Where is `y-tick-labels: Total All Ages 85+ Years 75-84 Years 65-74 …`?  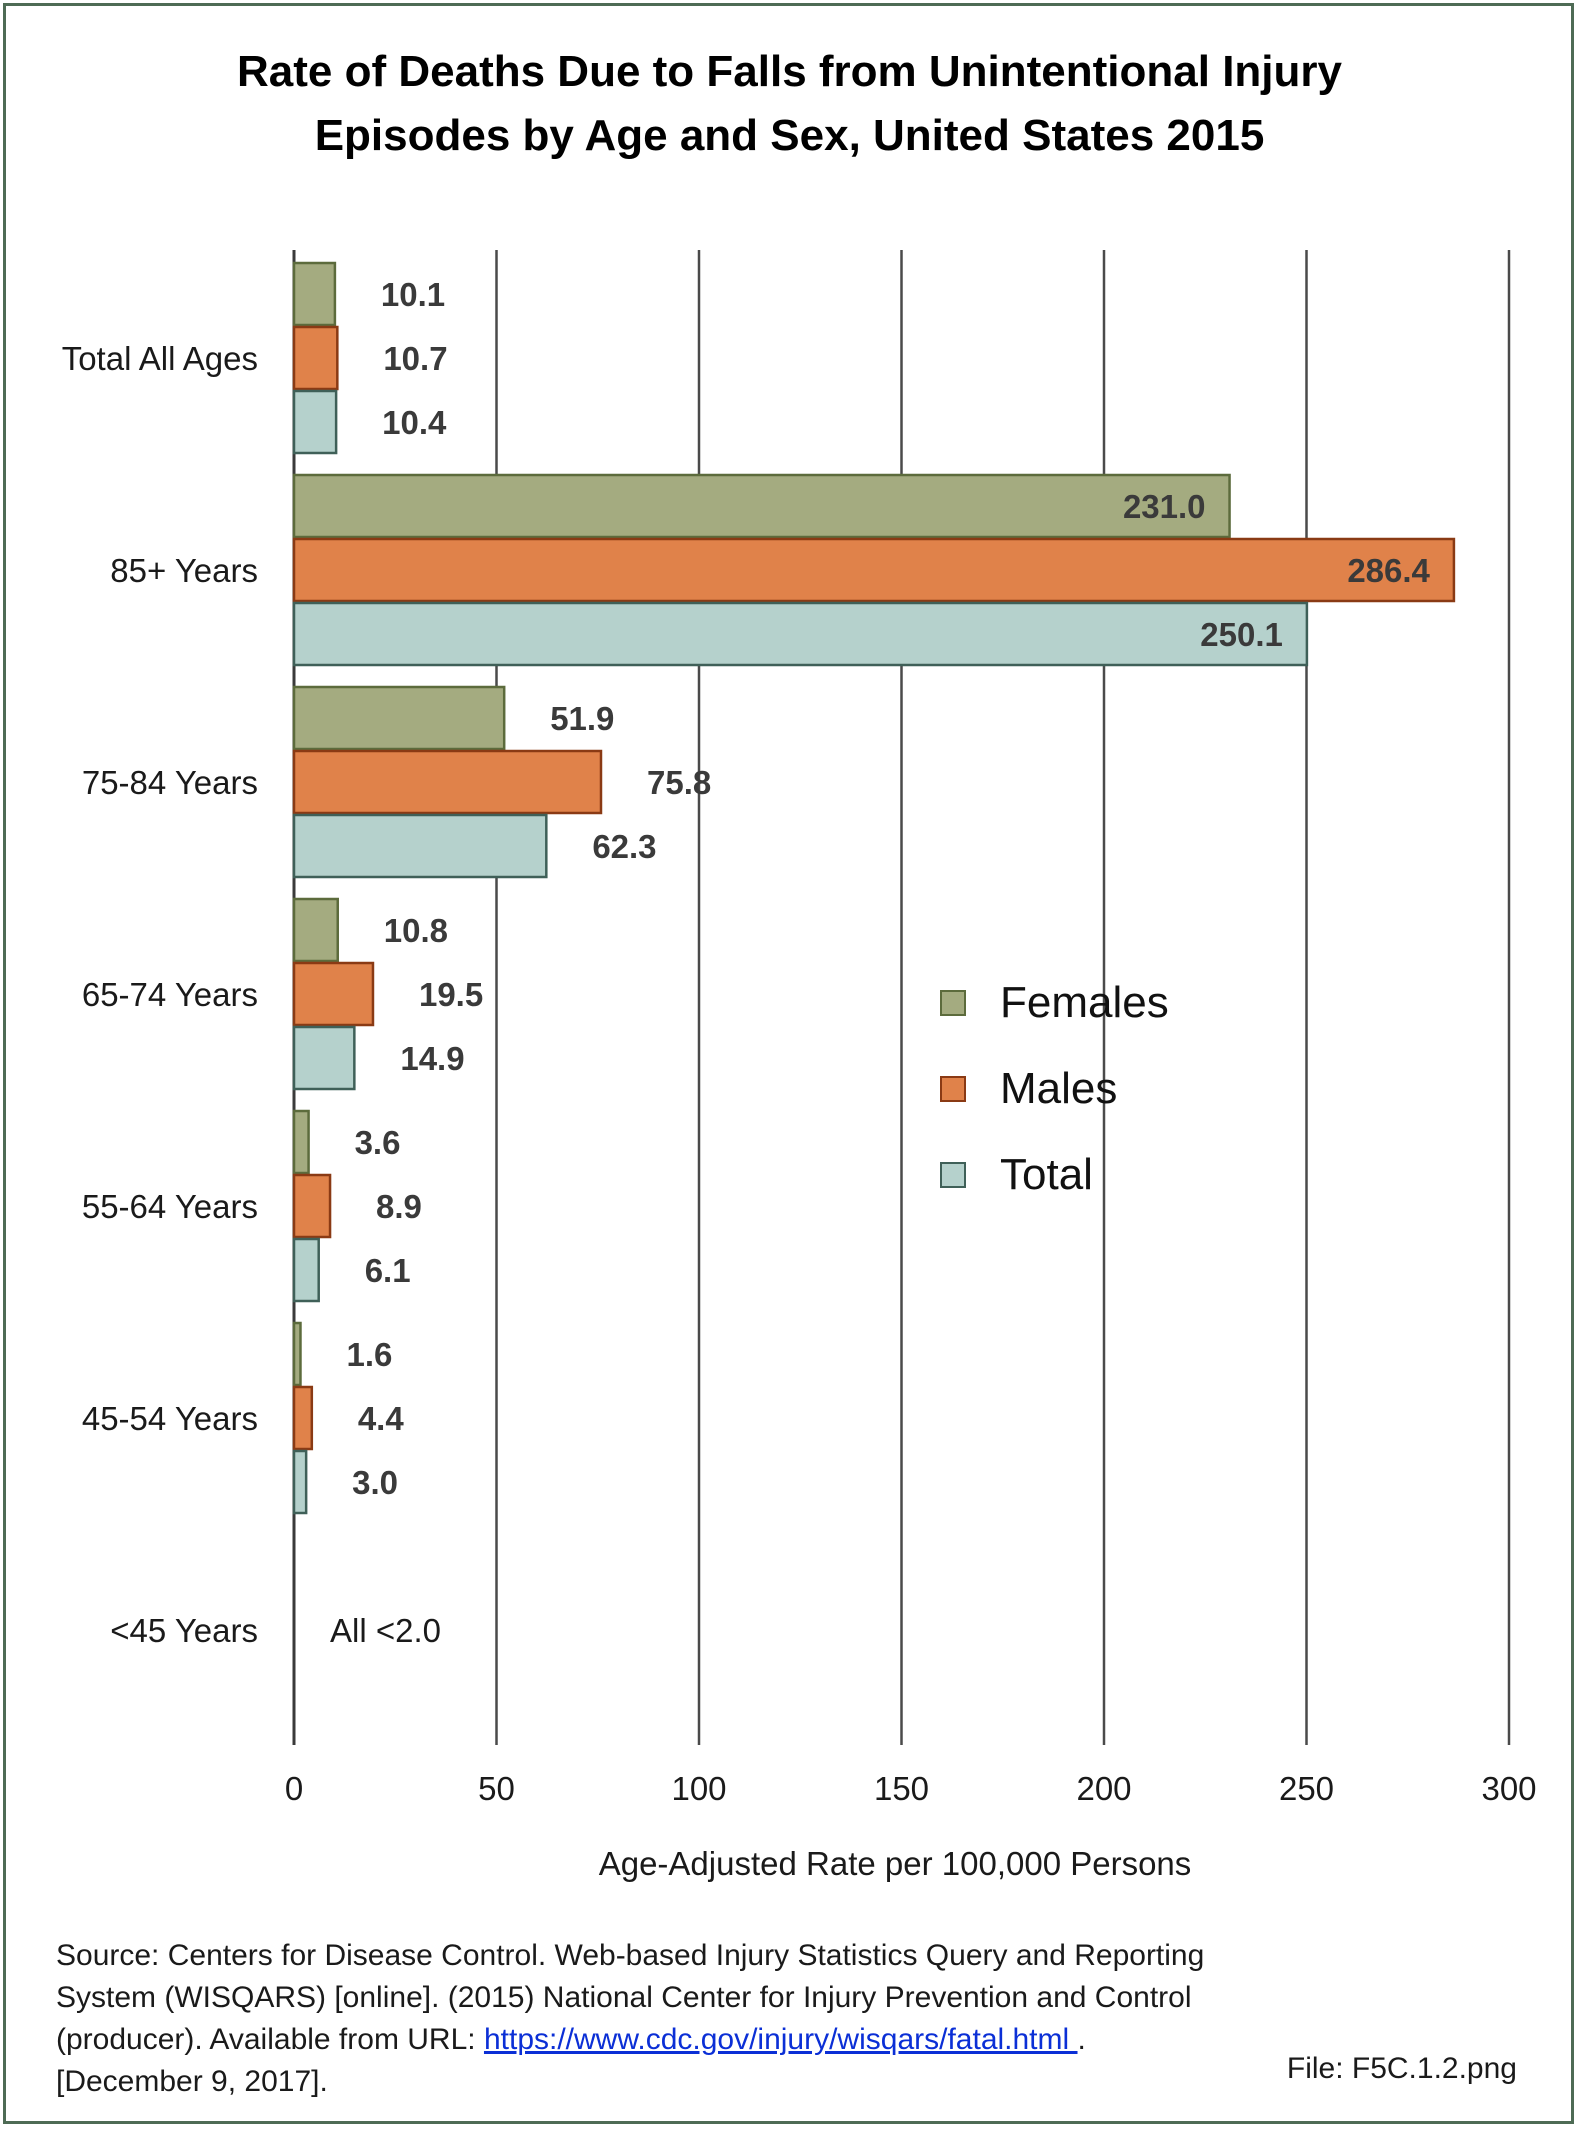
y-tick-labels: Total All Ages 85+ Years 75-84 Years 65-74 … is located at coordinates (160, 994).